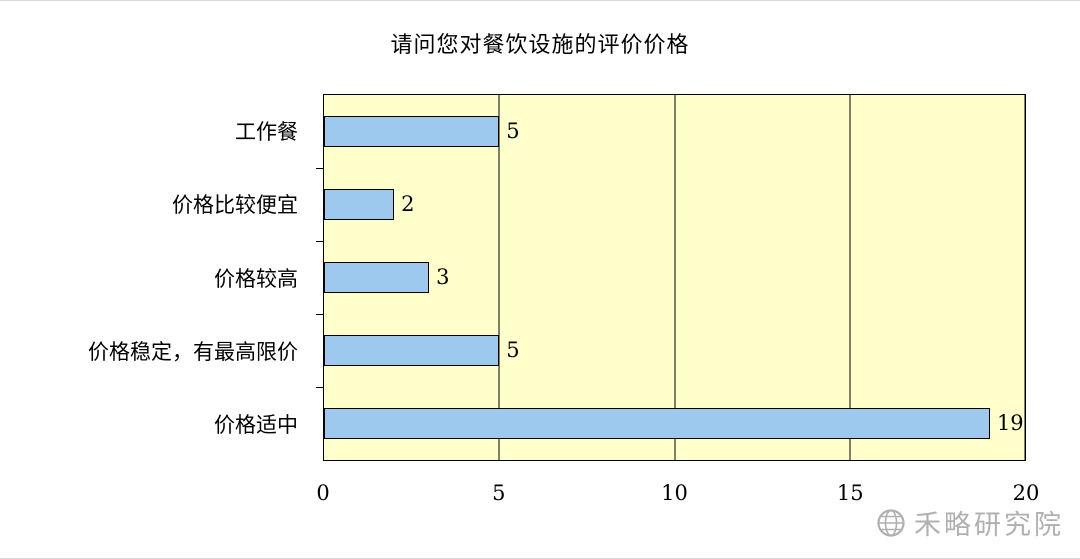 The height and width of the screenshot is (559, 1080). Describe the element at coordinates (1026, 493) in the screenshot. I see `x-tick-label: 20` at that location.